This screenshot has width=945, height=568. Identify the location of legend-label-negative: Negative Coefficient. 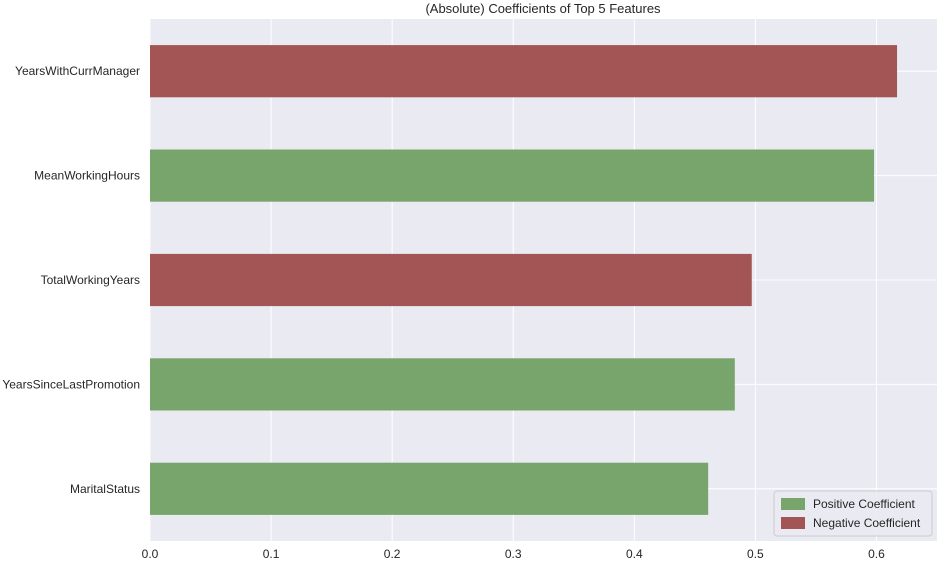
(867, 523).